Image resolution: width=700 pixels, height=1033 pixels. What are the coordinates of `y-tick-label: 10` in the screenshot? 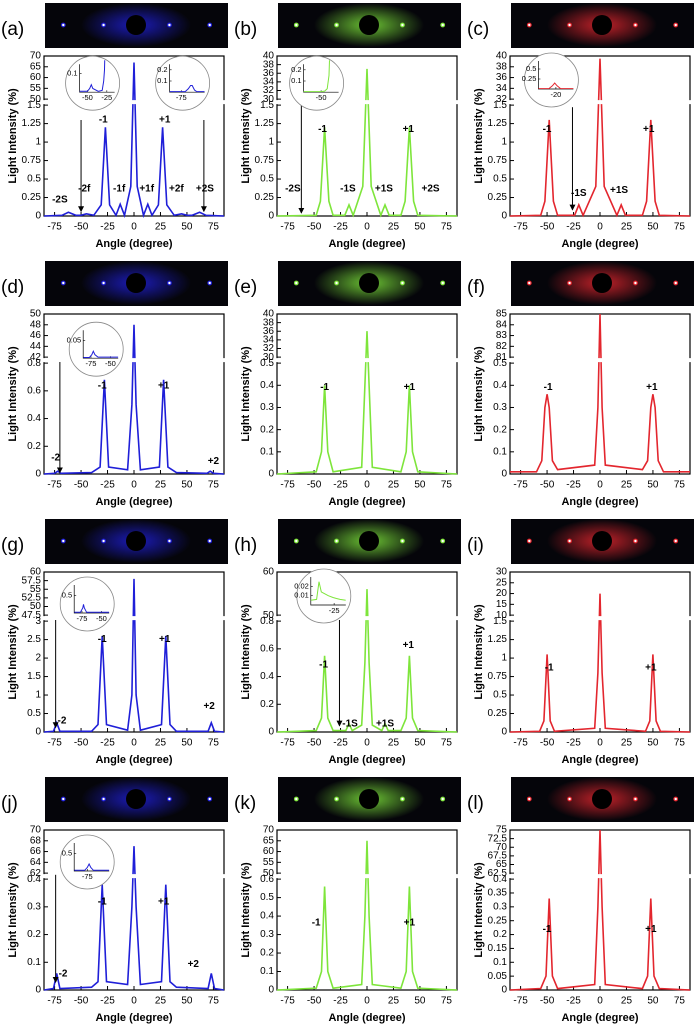 It's located at (502, 615).